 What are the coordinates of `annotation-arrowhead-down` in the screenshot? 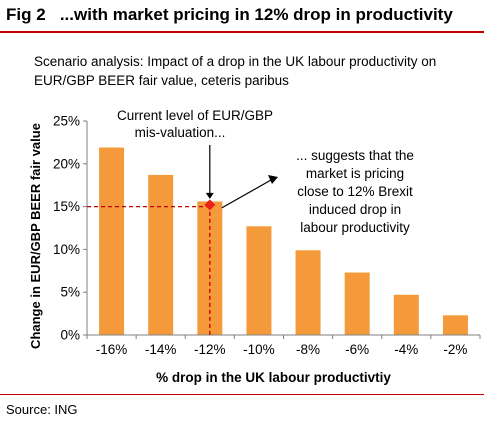 It's located at (209, 195).